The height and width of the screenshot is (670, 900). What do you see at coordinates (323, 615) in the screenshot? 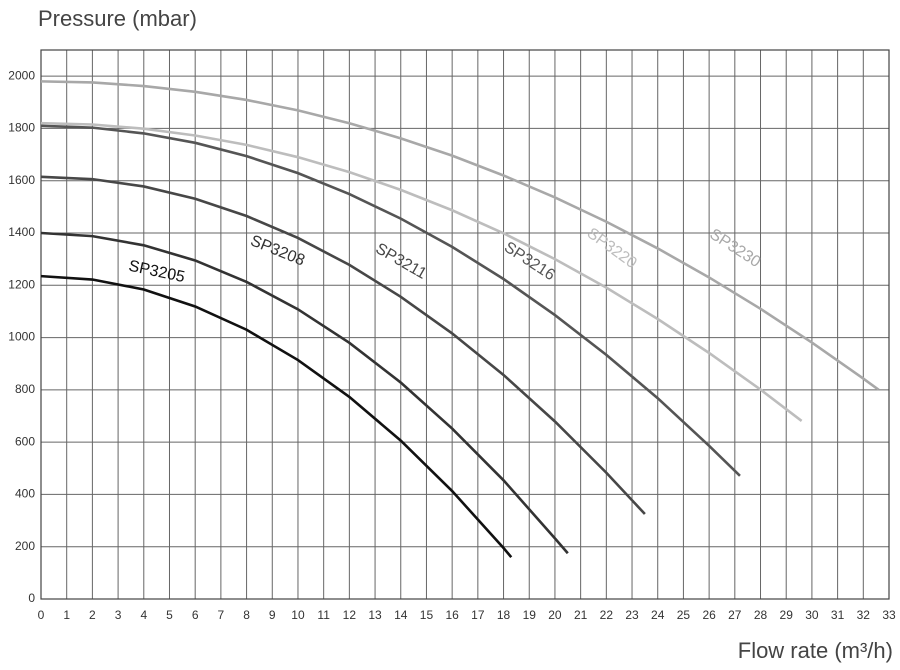
I see `x-tick-label: 11` at bounding box center [323, 615].